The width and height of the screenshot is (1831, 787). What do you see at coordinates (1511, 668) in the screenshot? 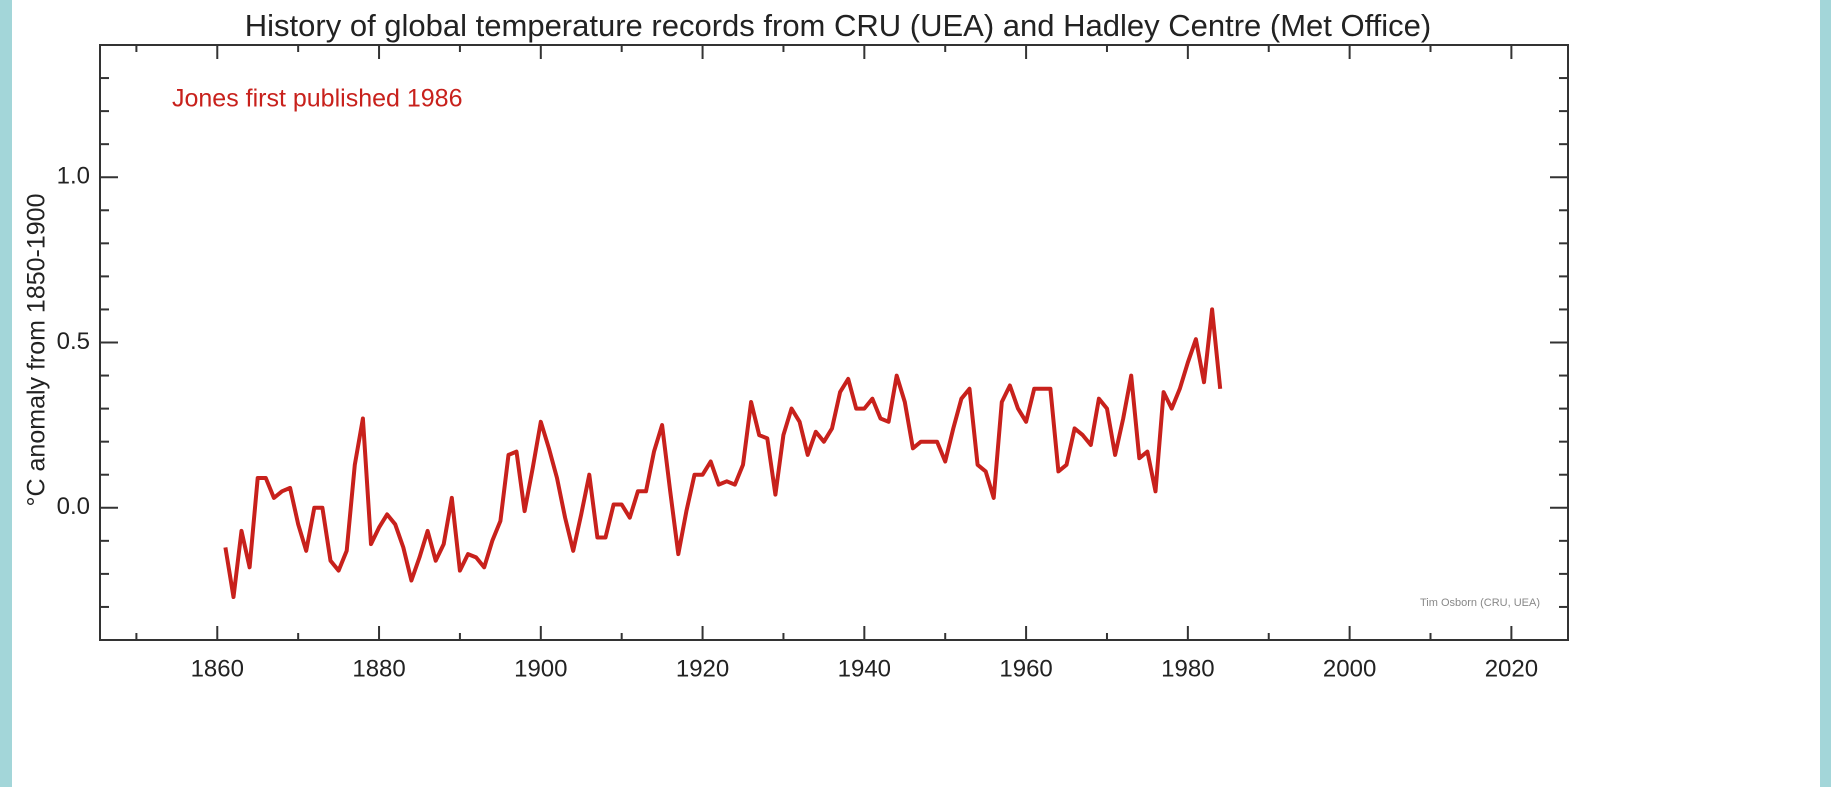
I see `x-tick-label: 2020` at bounding box center [1511, 668].